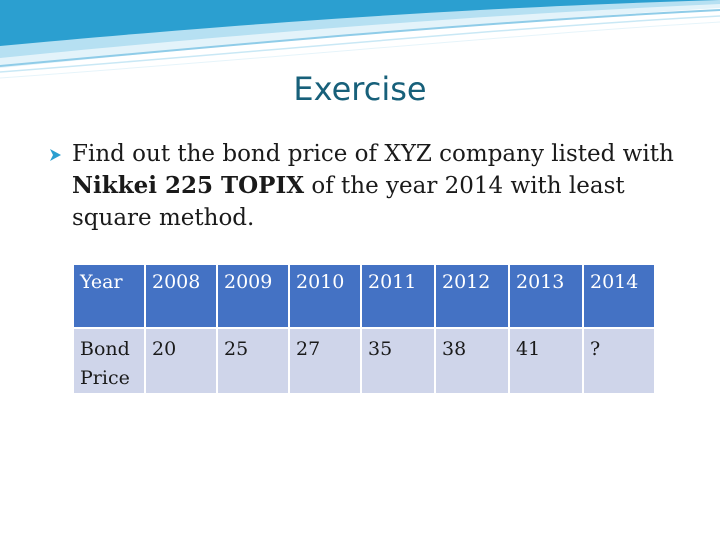 This screenshot has width=720, height=540. Describe the element at coordinates (398, 361) in the screenshot. I see `value-cell: 35` at that location.